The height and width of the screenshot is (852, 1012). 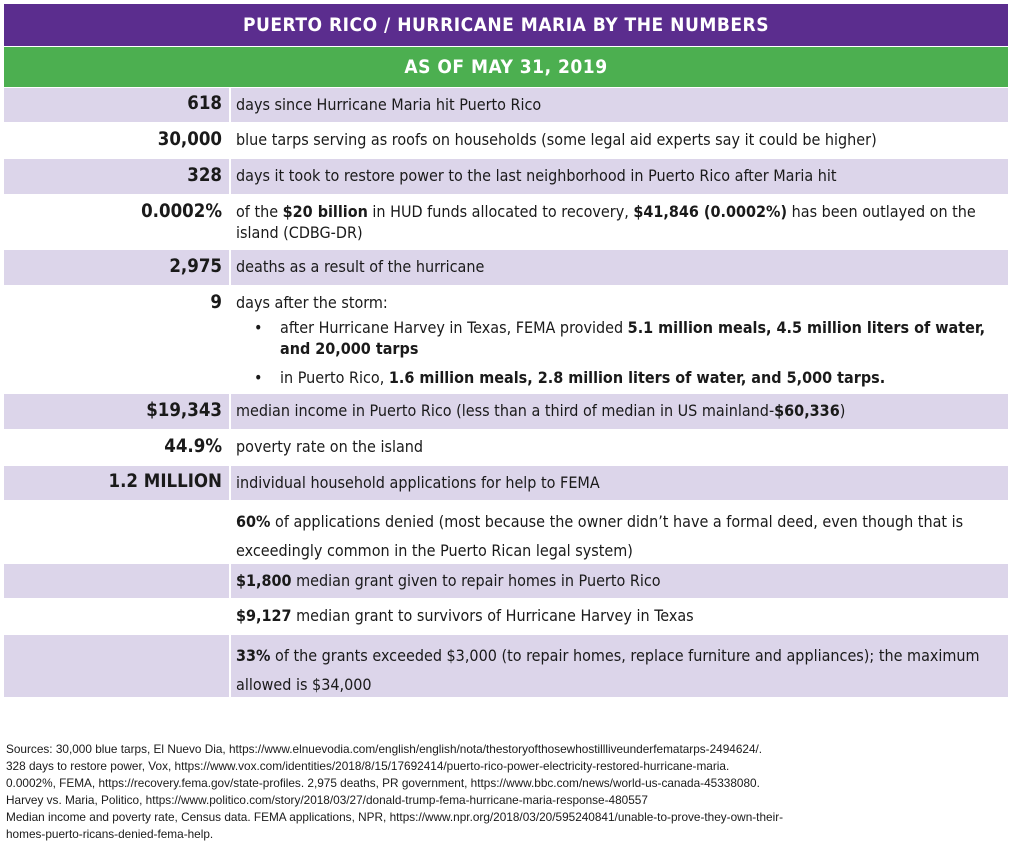 What do you see at coordinates (204, 103) in the screenshot?
I see `stat-number: 618` at bounding box center [204, 103].